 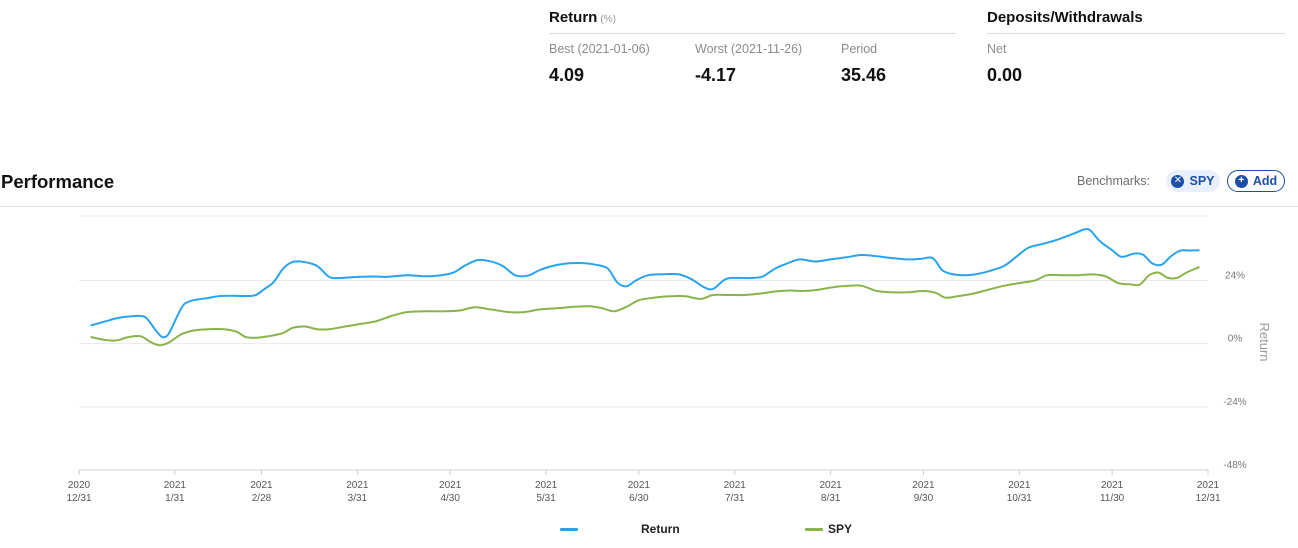 What do you see at coordinates (1112, 498) in the screenshot?
I see `x-tick-label-date: 11/30` at bounding box center [1112, 498].